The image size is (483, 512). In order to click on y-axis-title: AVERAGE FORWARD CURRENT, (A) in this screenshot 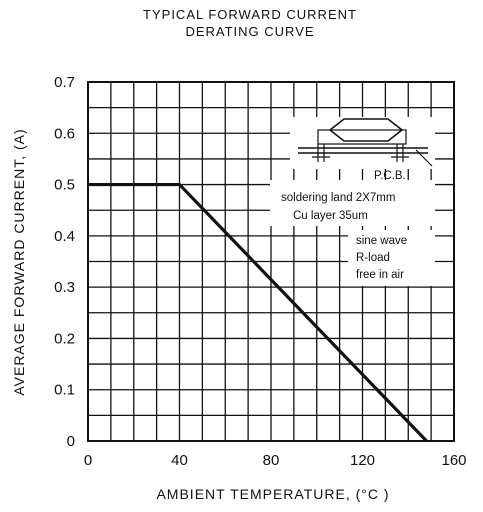, I will do `click(19, 261)`.